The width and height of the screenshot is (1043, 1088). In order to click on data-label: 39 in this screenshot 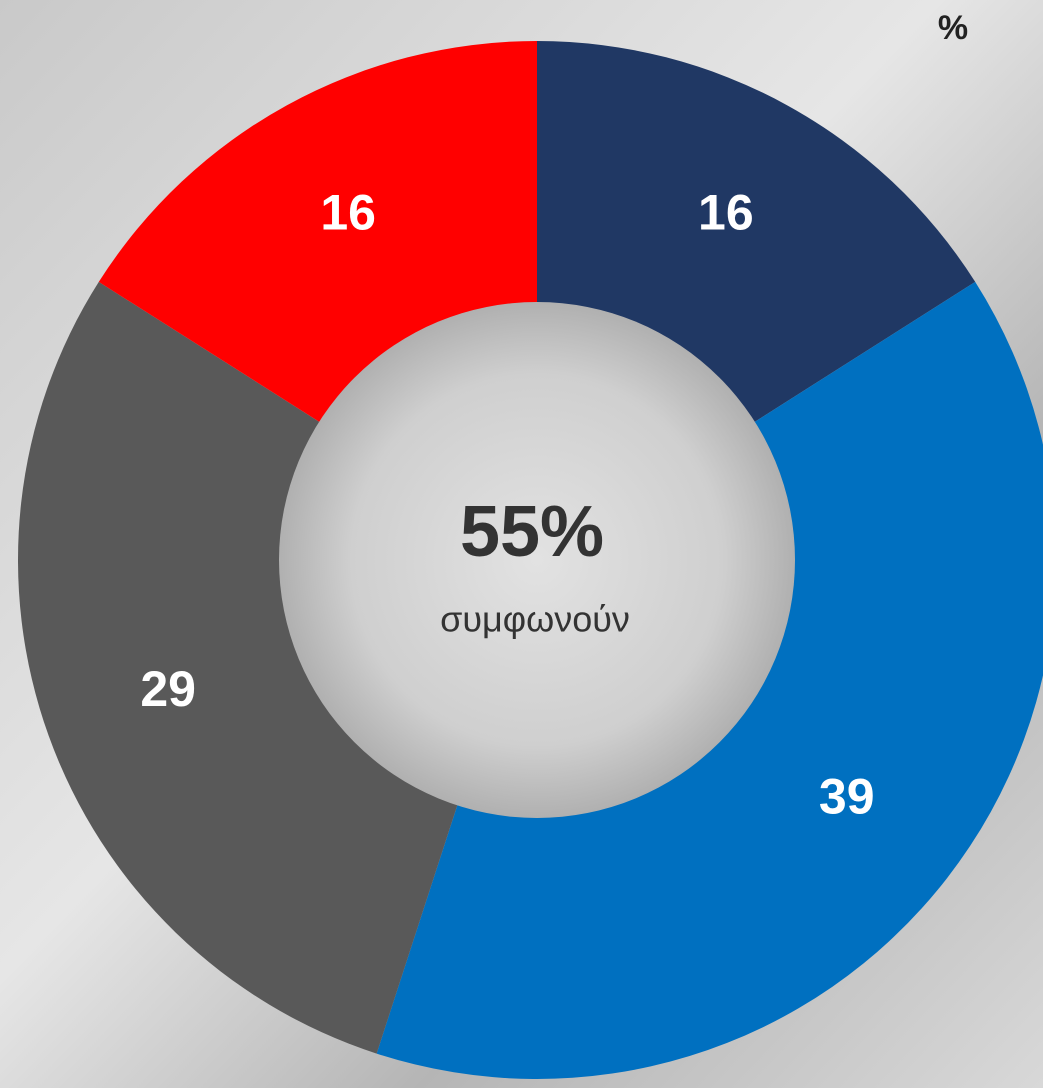, I will do `click(847, 796)`.